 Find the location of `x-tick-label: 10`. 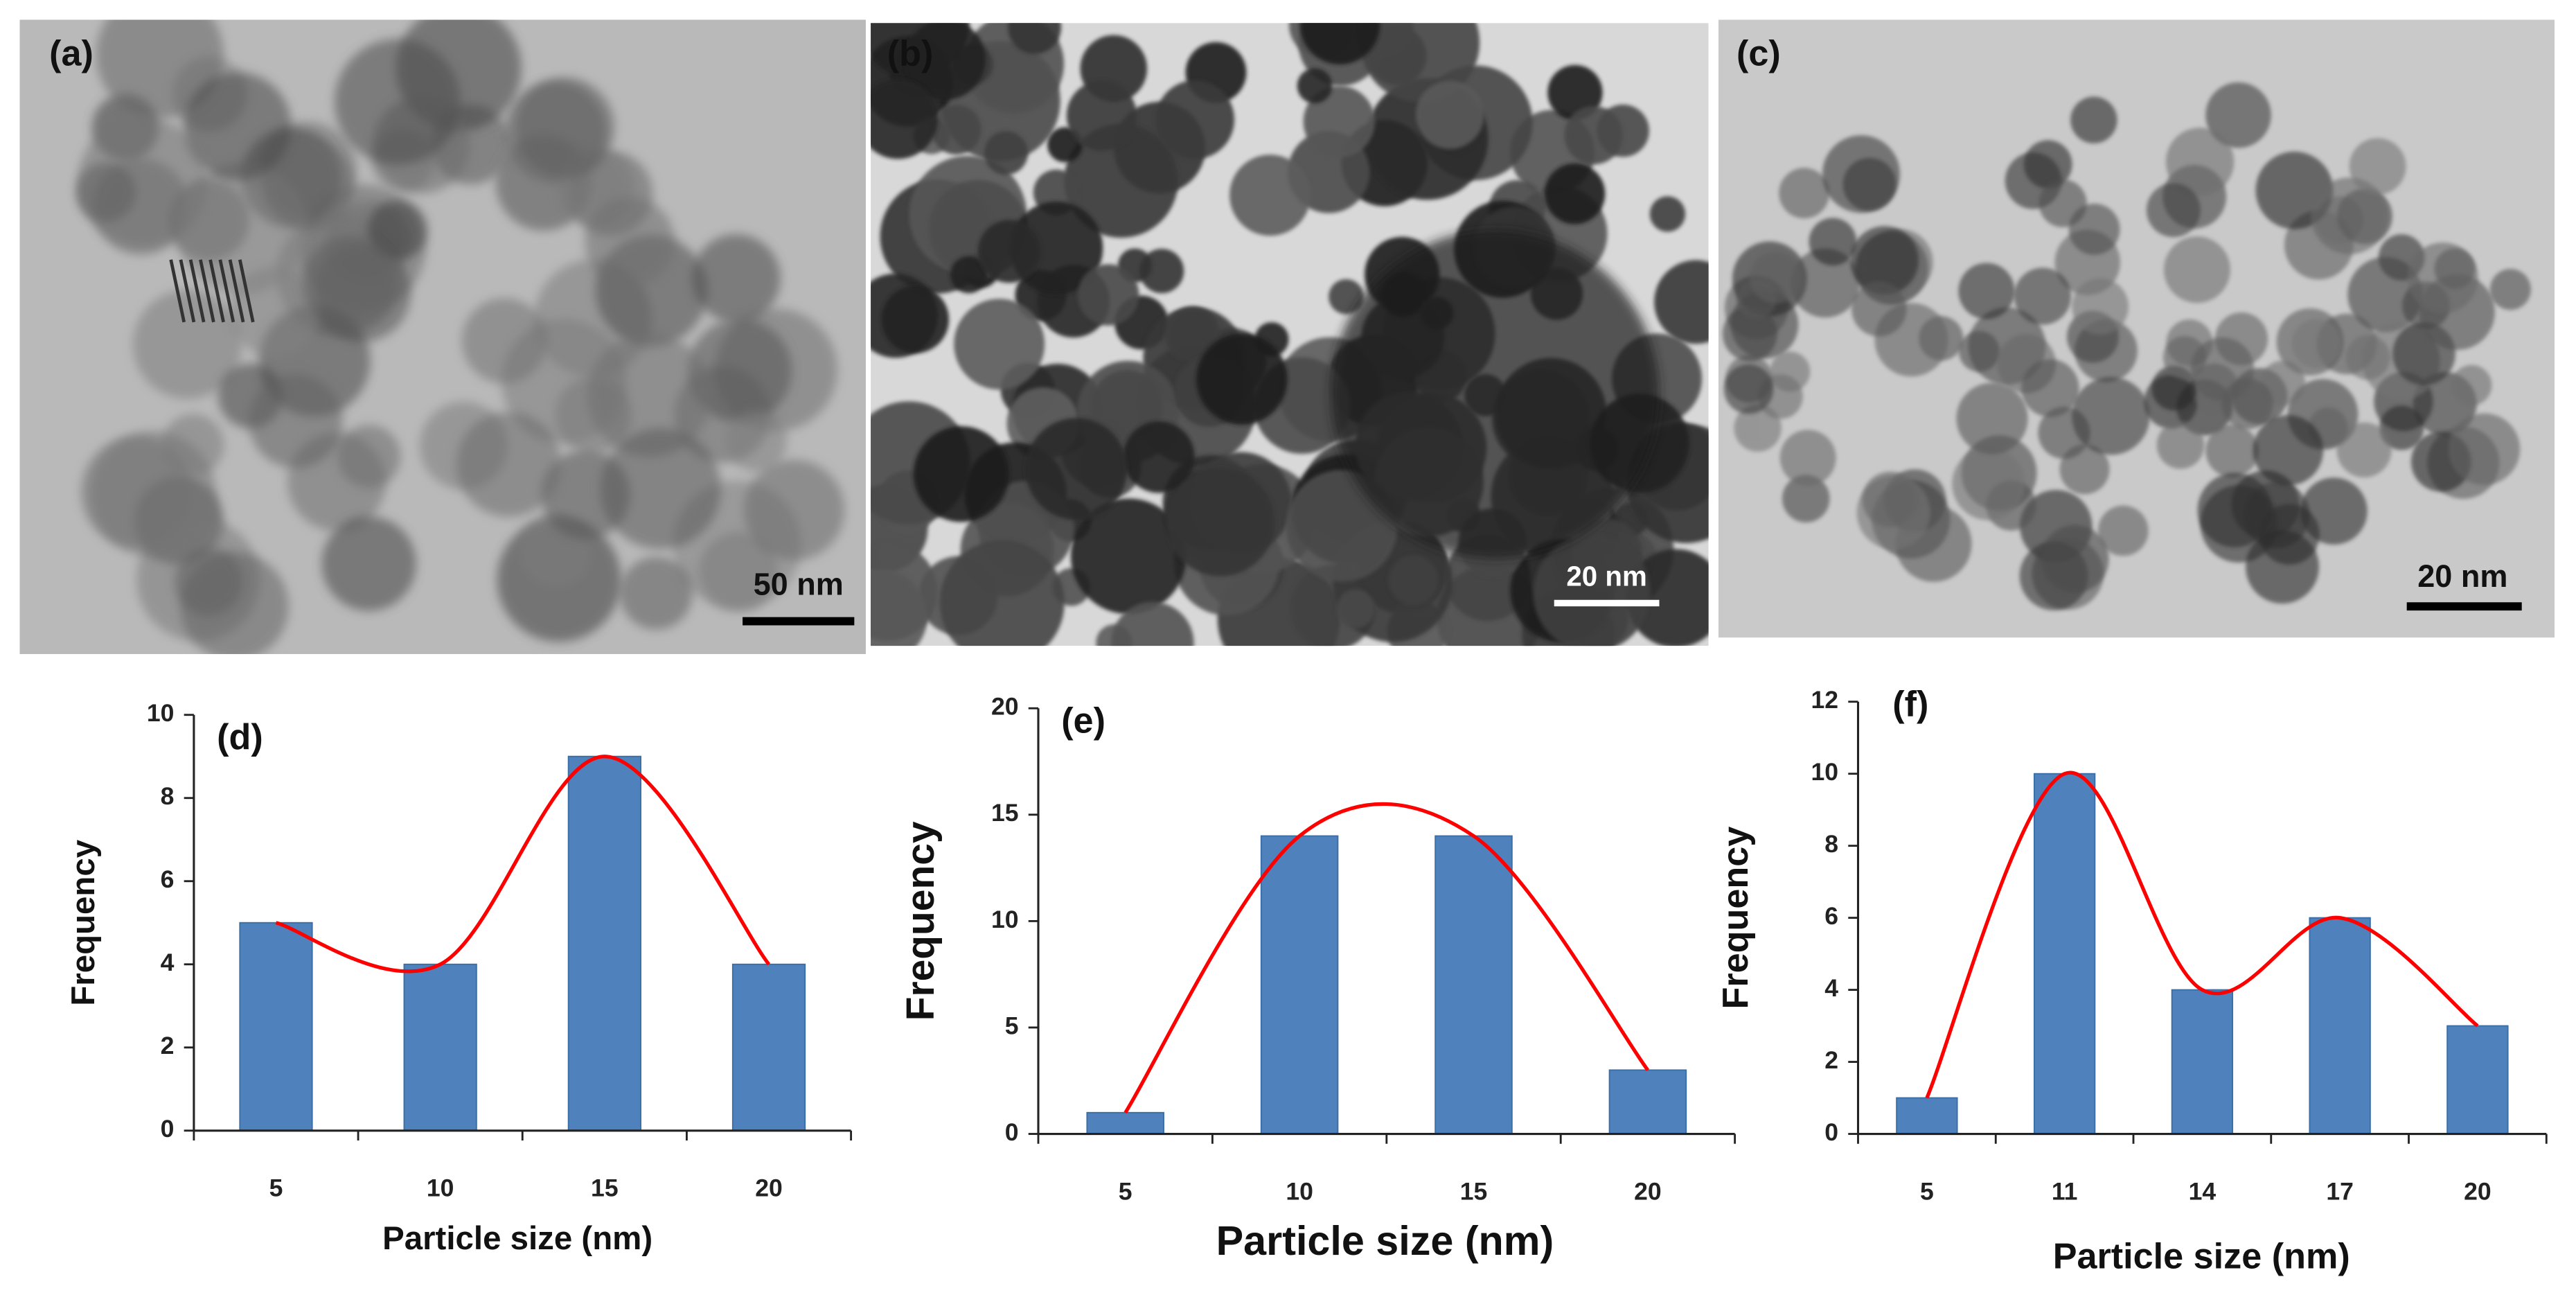

x-tick-label: 10 is located at coordinates (1299, 1191).